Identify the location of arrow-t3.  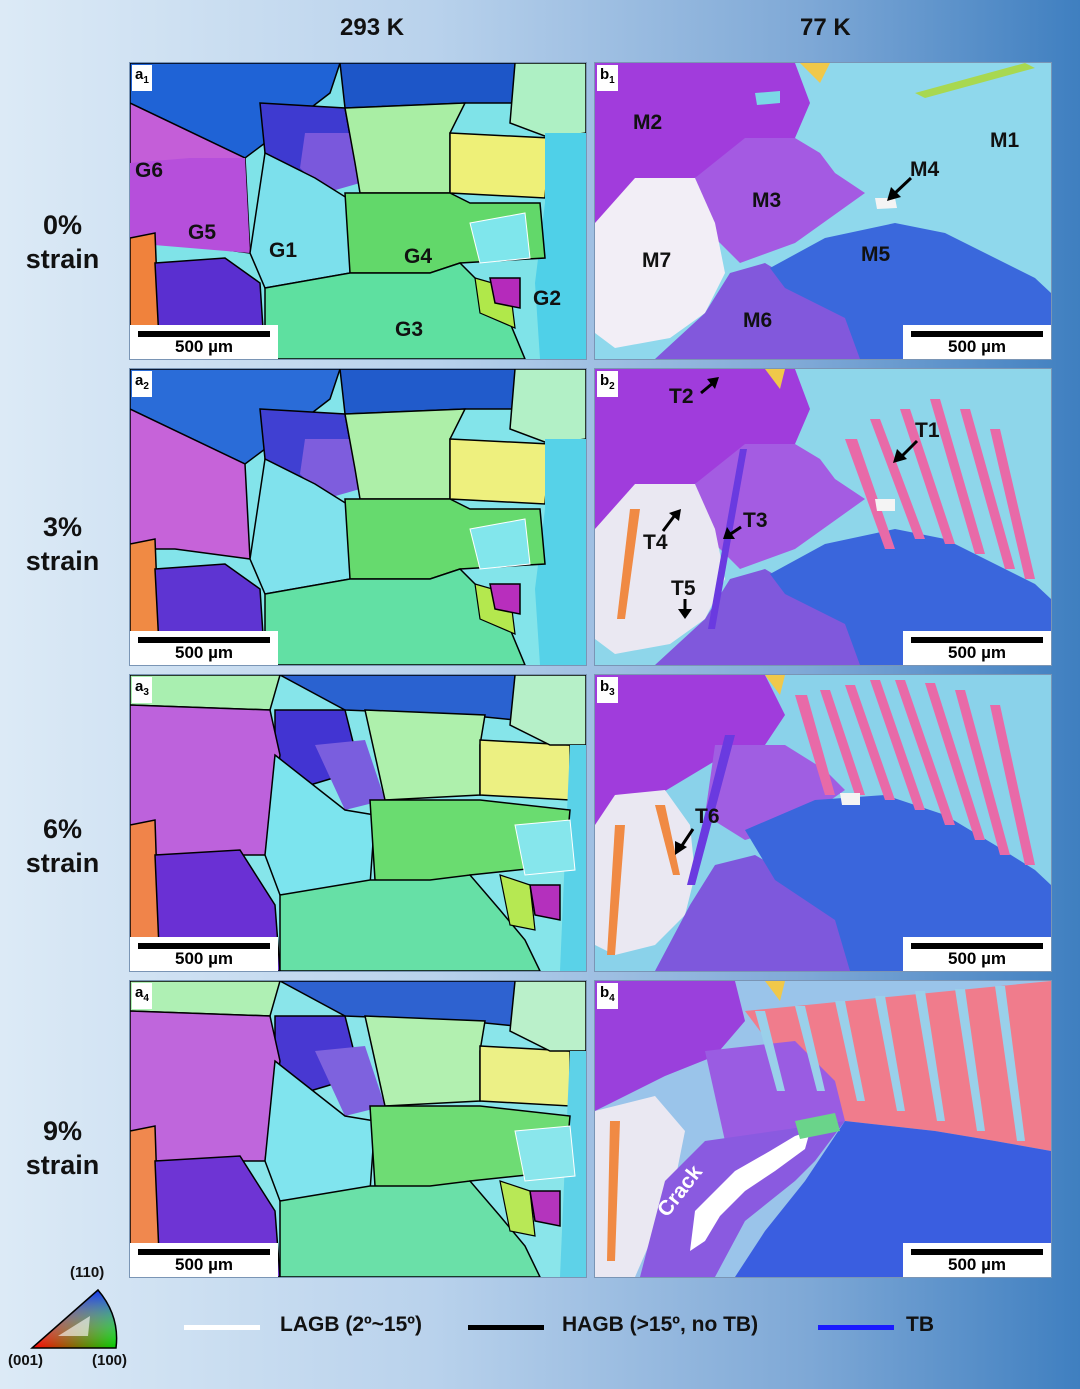
(732, 532).